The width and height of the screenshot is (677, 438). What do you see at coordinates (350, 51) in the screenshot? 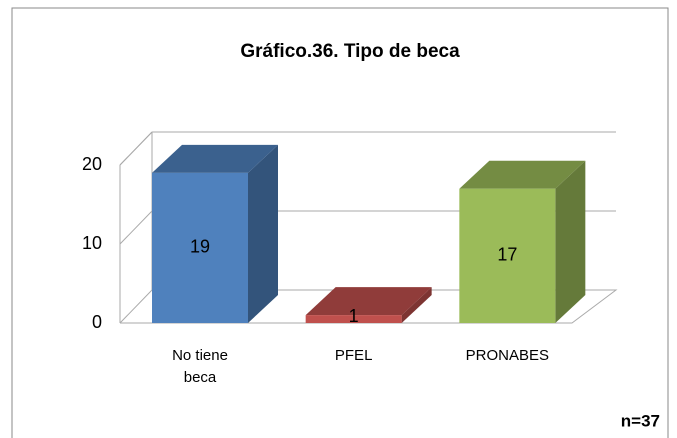
I see `chart-title: Gráfico.36. Tipo de beca` at bounding box center [350, 51].